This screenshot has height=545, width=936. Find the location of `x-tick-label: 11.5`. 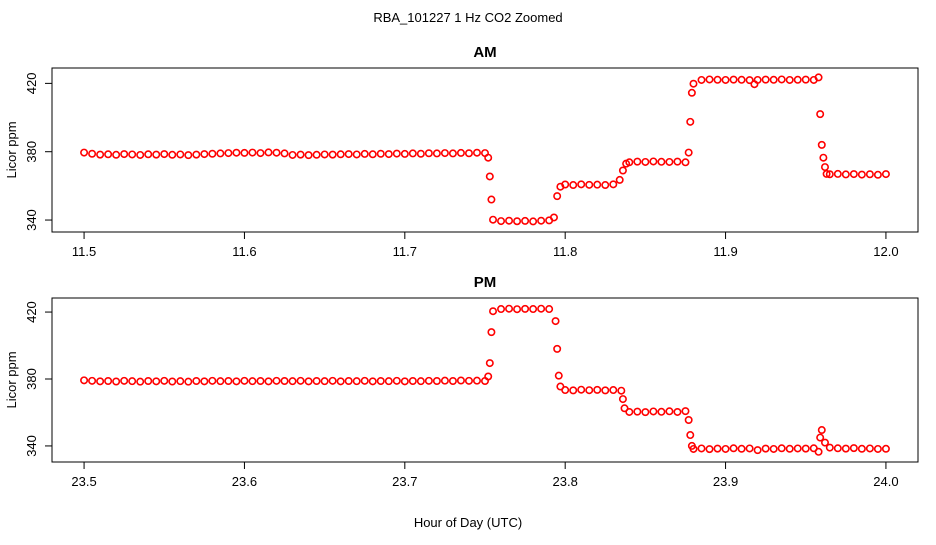

x-tick-label: 11.5 is located at coordinates (84, 251).